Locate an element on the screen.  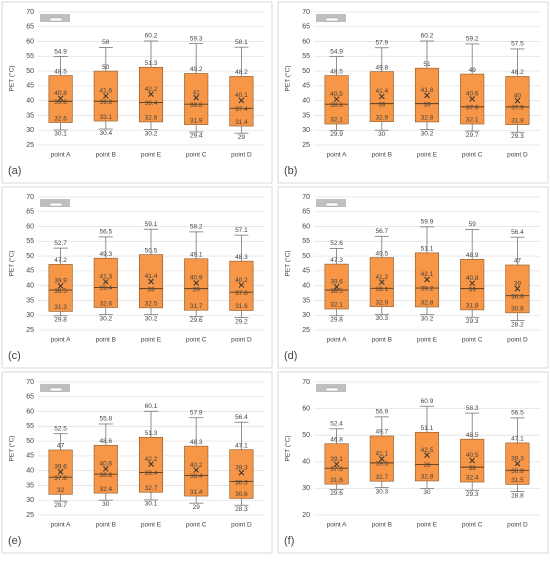
q3-label: 49 is located at coordinates (473, 70).